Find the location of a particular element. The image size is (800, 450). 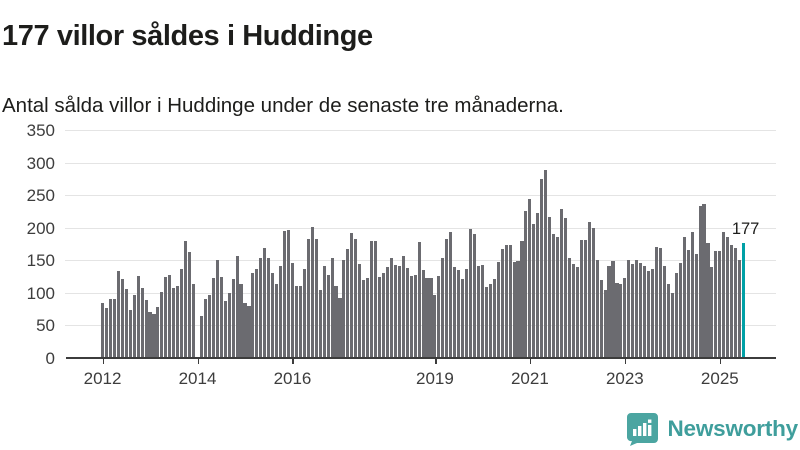

x-tick-label: 2019 is located at coordinates (435, 378).